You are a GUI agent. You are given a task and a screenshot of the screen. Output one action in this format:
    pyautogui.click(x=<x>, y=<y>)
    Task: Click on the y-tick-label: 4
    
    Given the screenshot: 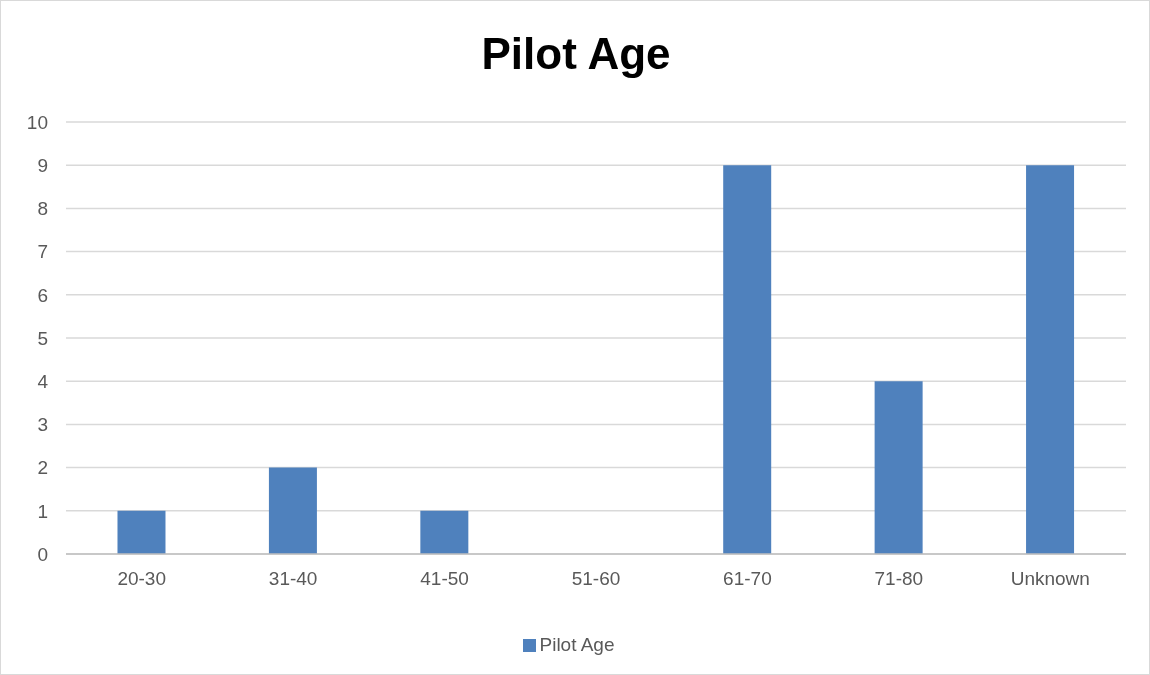 What is the action you would take?
    pyautogui.click(x=43, y=381)
    